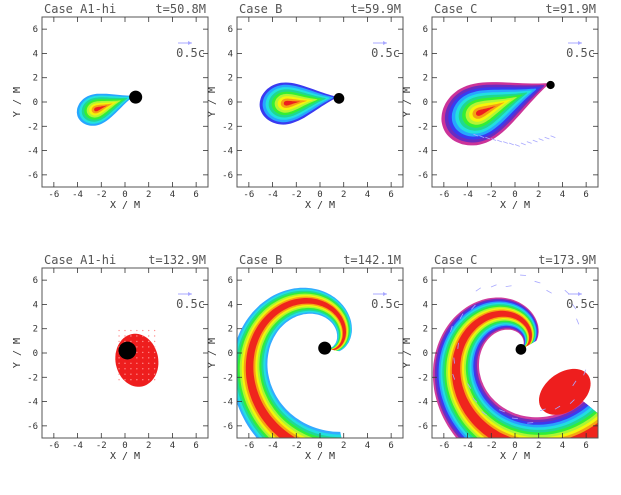  I want to click on panel-title: Case C, so click(455, 260).